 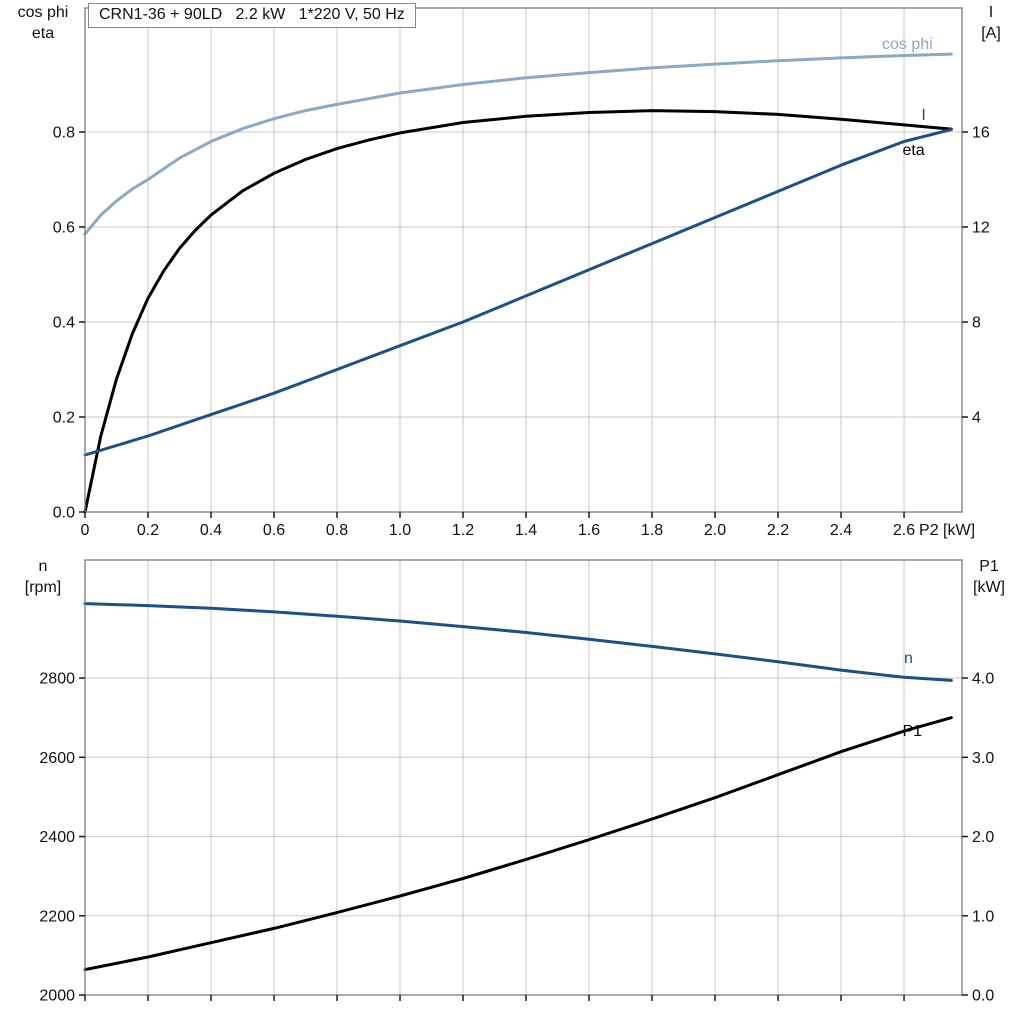 I want to click on power-axis-label-line2: [kW], so click(x=989, y=587).